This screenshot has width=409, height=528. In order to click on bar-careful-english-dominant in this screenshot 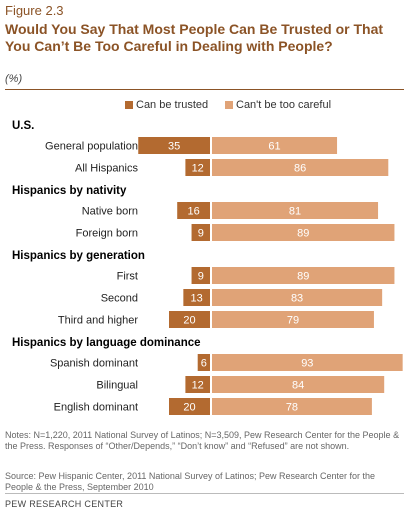, I will do `click(292, 406)`.